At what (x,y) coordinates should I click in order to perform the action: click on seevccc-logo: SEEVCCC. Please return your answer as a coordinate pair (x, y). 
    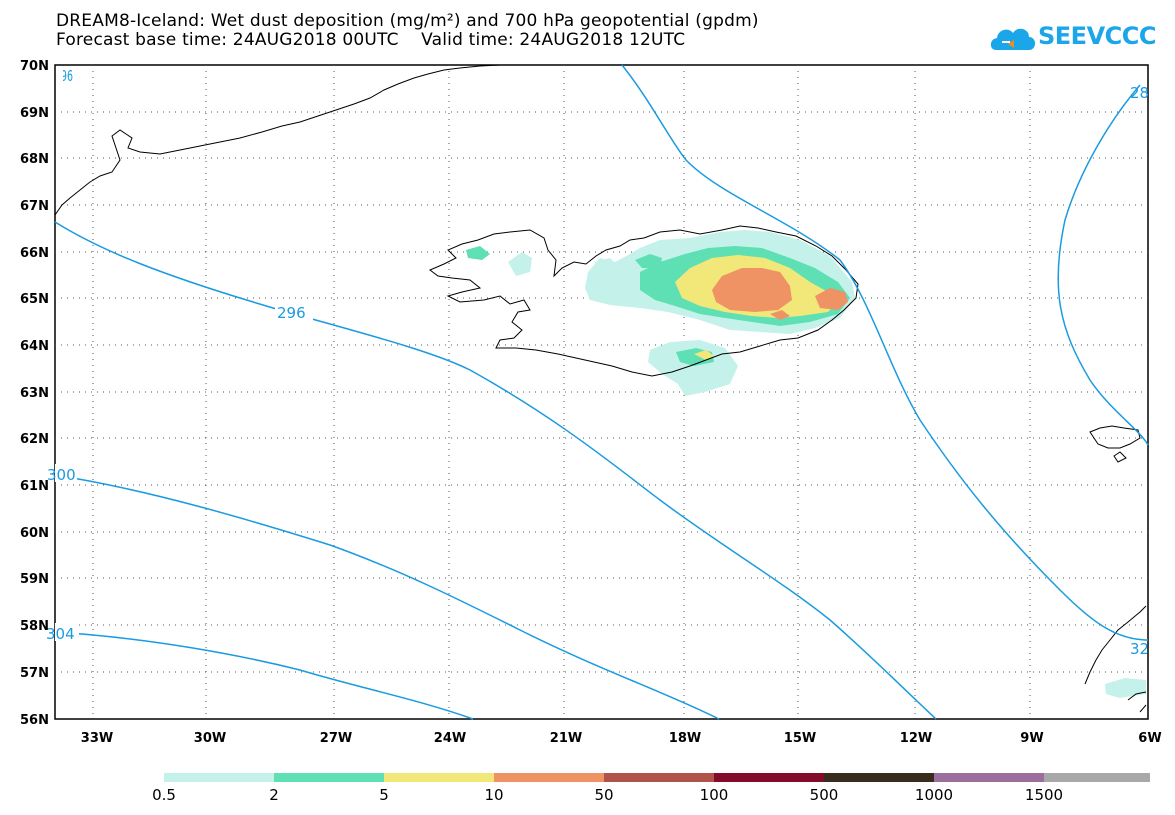
    Looking at the image, I should click on (1072, 38).